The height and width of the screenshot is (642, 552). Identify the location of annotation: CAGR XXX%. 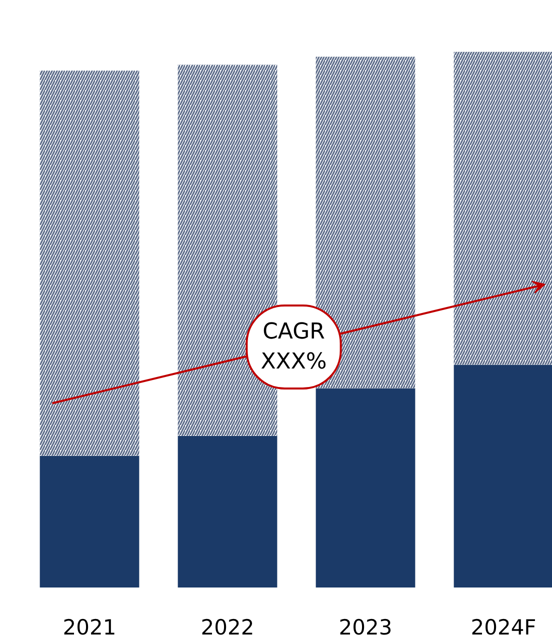
(293, 347).